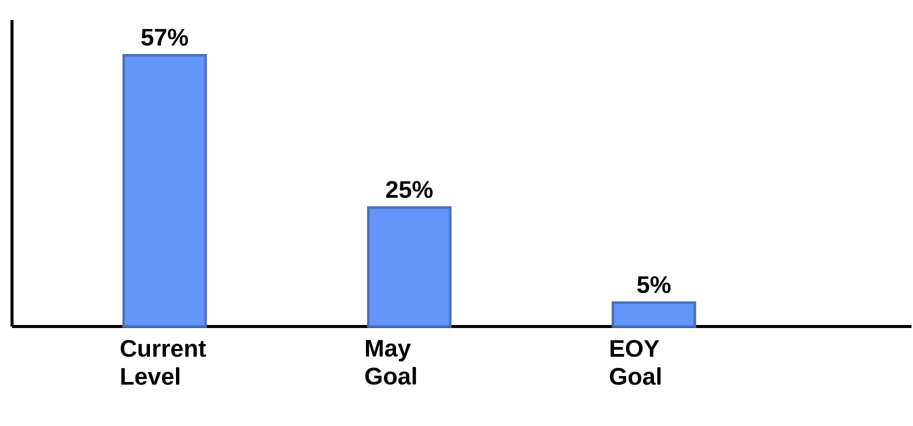 The width and height of the screenshot is (913, 426). What do you see at coordinates (163, 362) in the screenshot?
I see `x-tick-label: Current Level` at bounding box center [163, 362].